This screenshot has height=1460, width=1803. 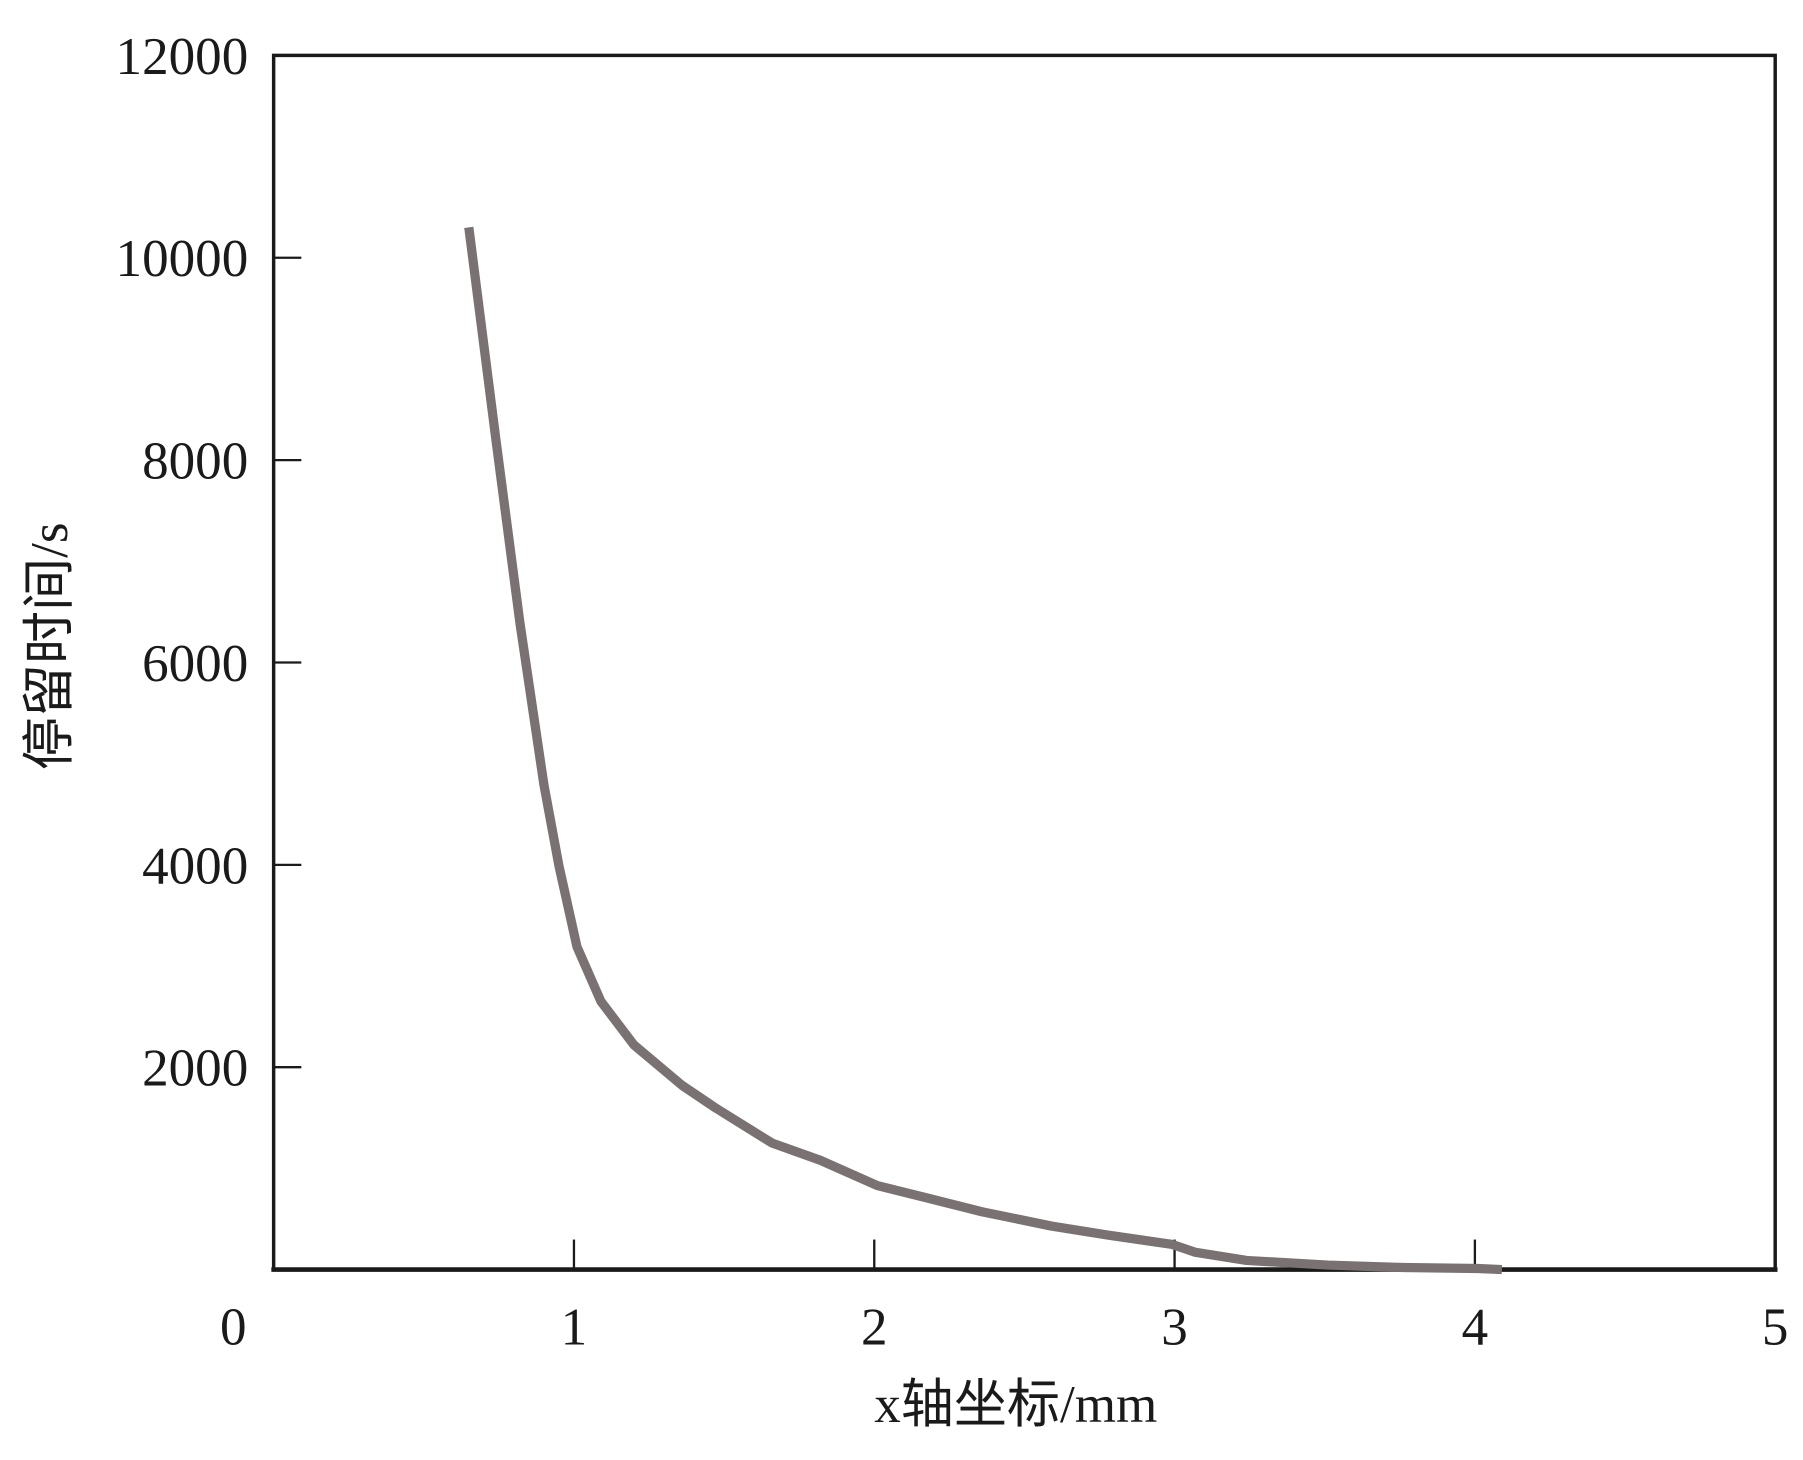 I want to click on x-tick-label: 1, so click(x=574, y=1328).